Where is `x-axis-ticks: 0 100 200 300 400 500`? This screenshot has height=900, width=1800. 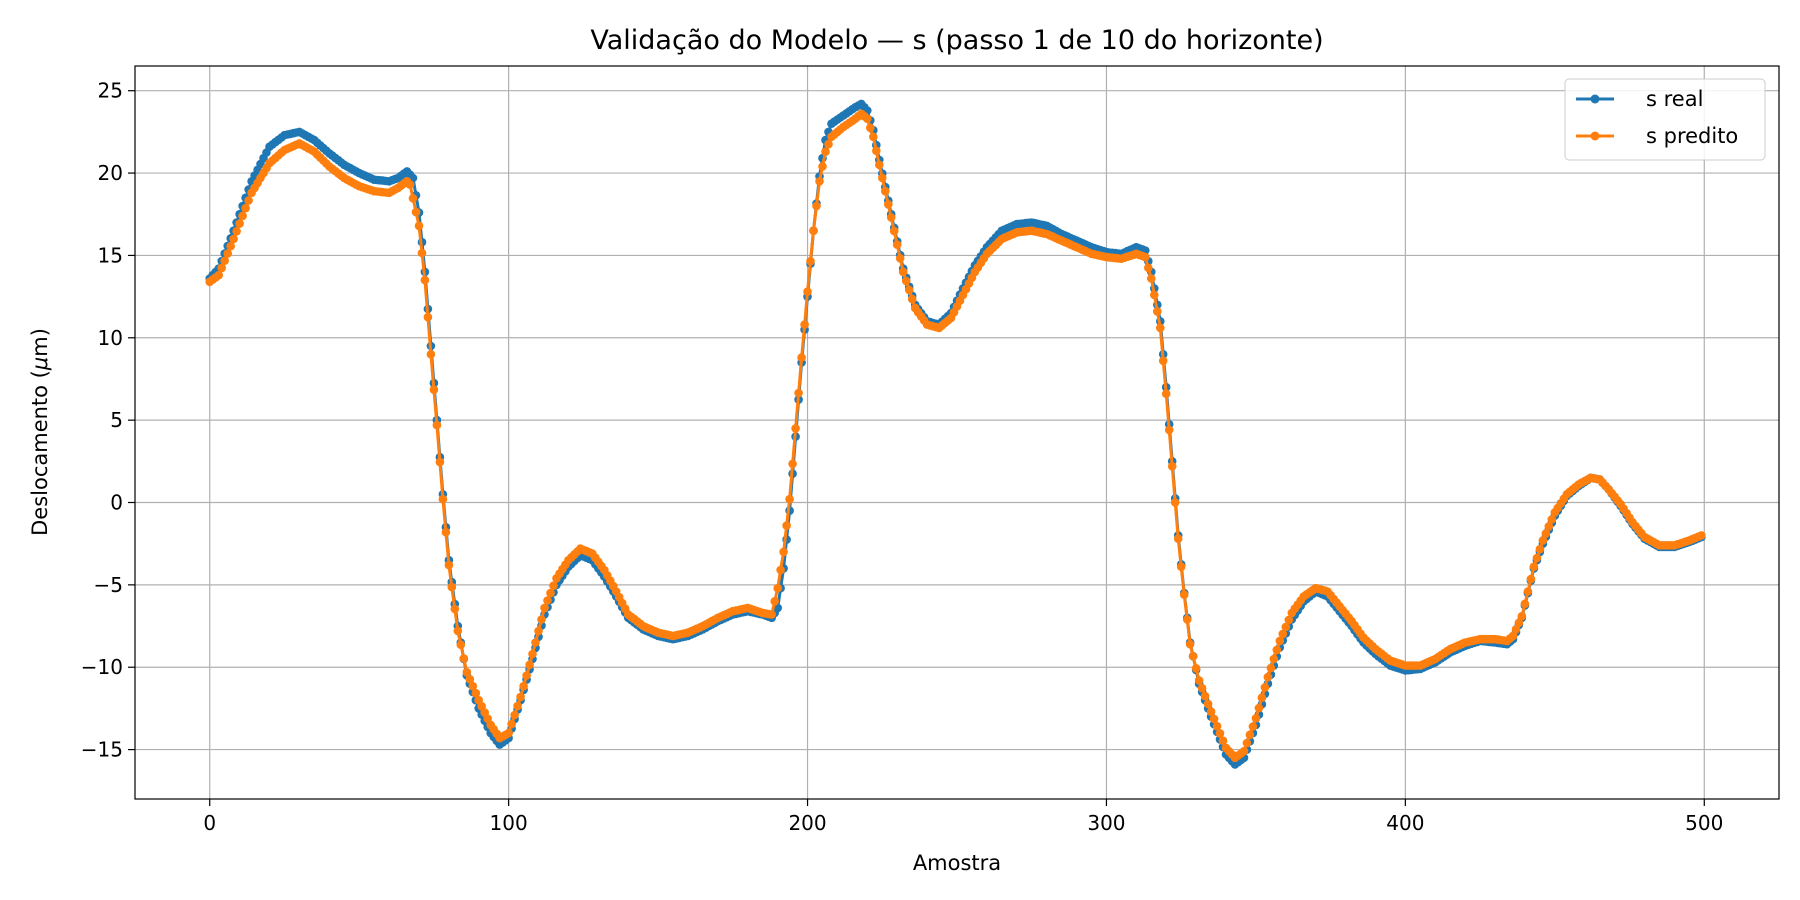 x-axis-ticks: 0 100 200 300 400 500 is located at coordinates (963, 817).